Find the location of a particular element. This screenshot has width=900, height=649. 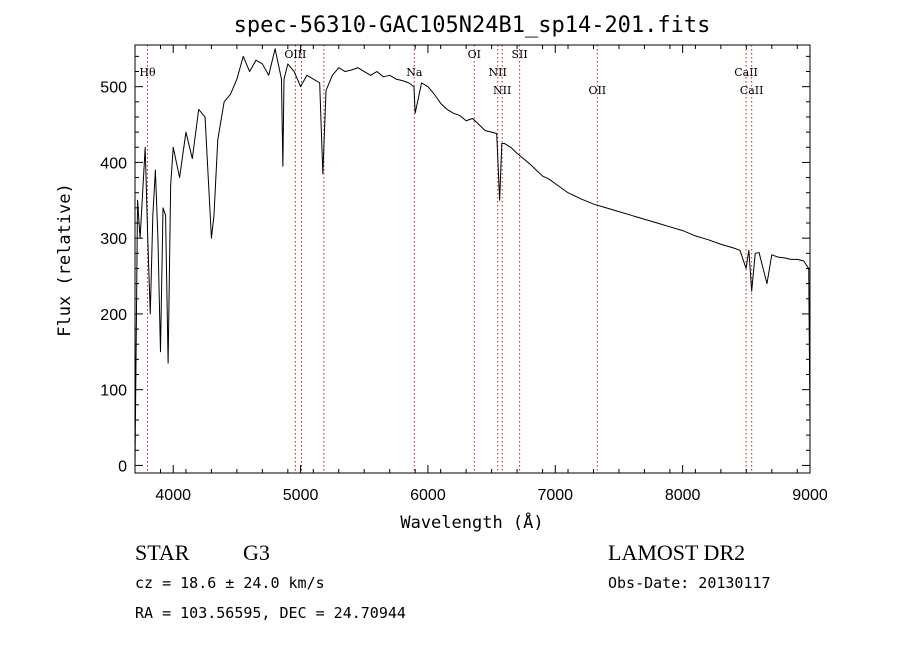

obs-date: Obs-Date: 20130117 is located at coordinates (689, 583).